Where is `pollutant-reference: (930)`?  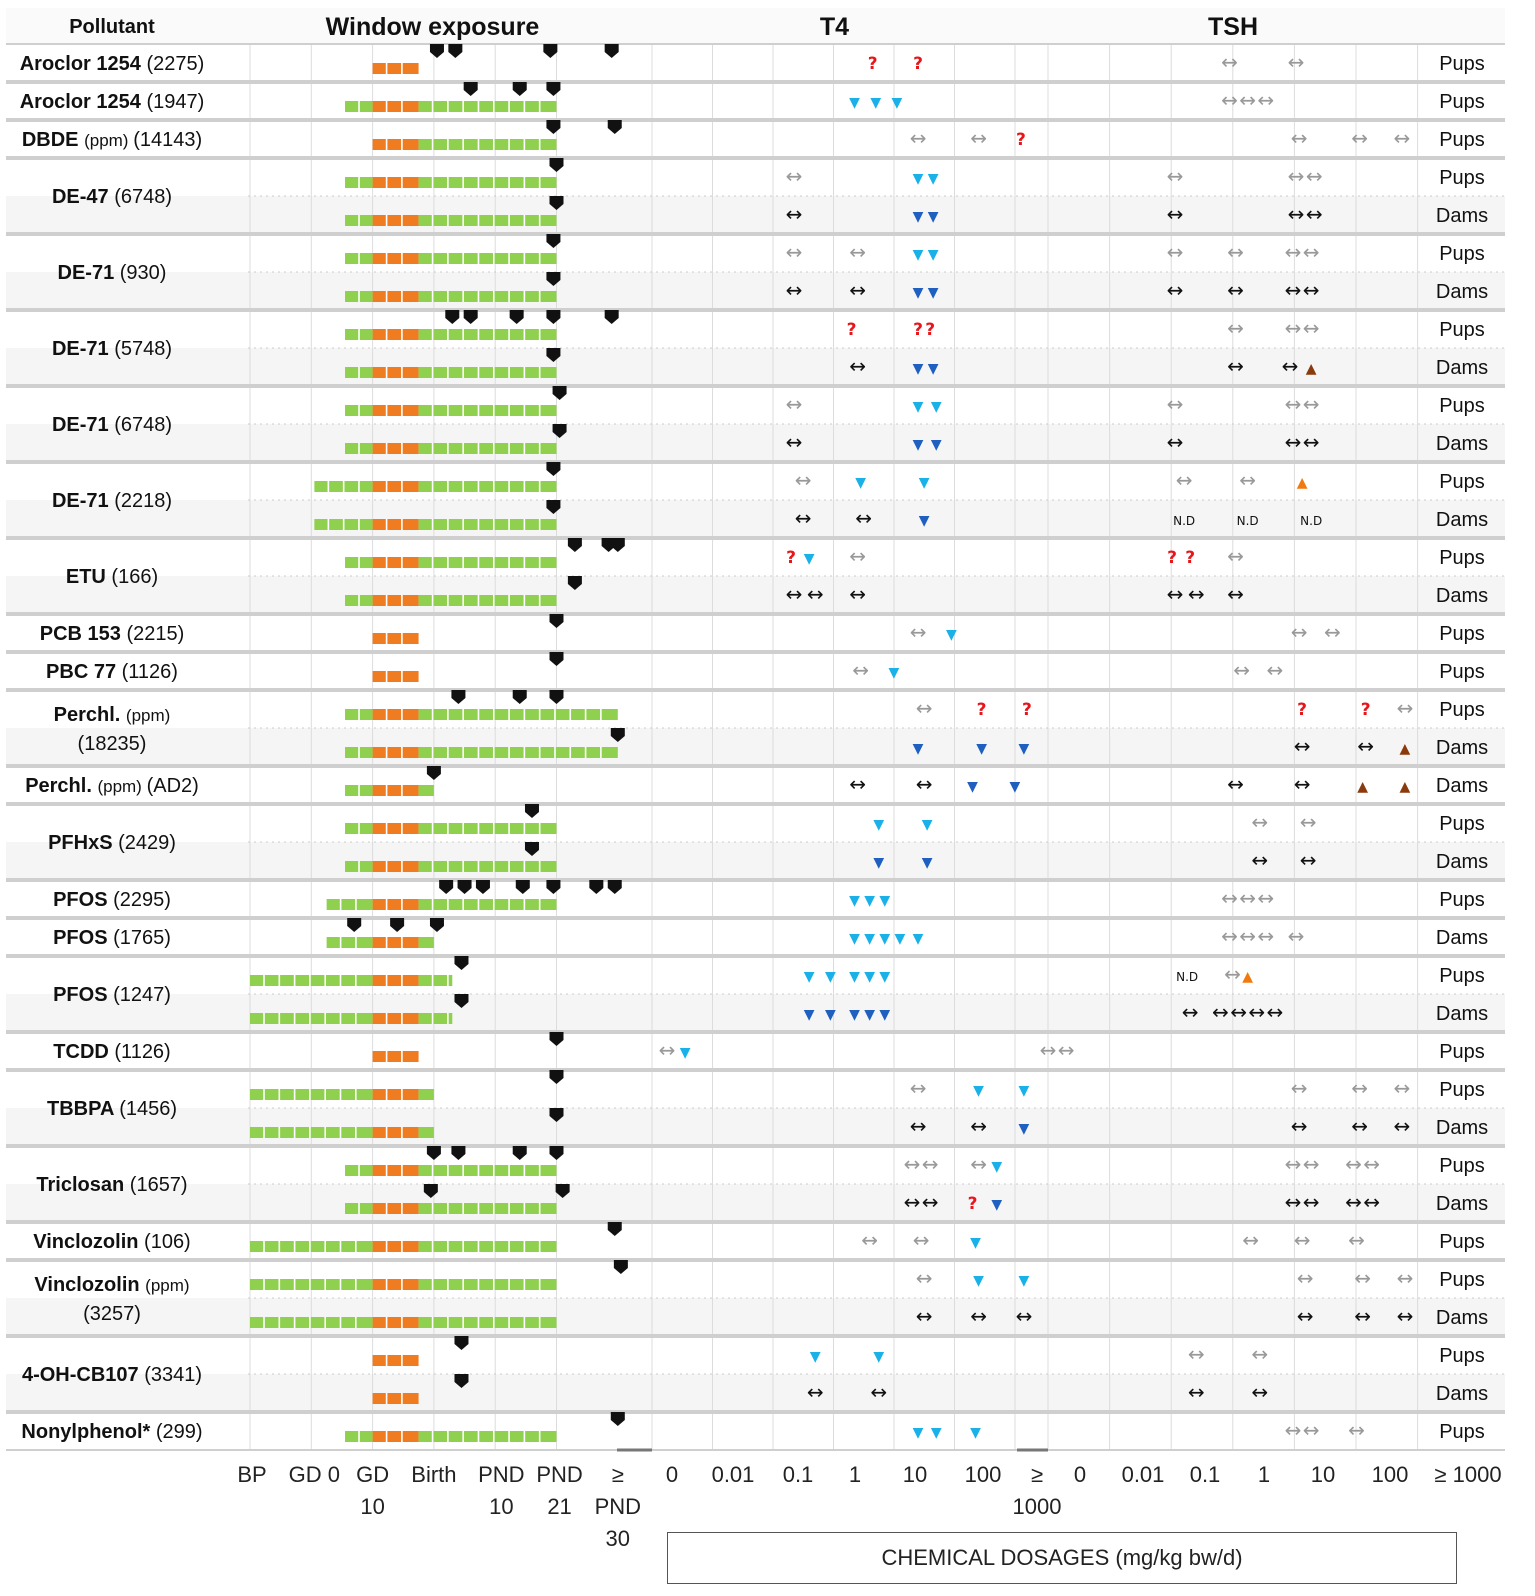
pollutant-reference: (930) is located at coordinates (143, 273).